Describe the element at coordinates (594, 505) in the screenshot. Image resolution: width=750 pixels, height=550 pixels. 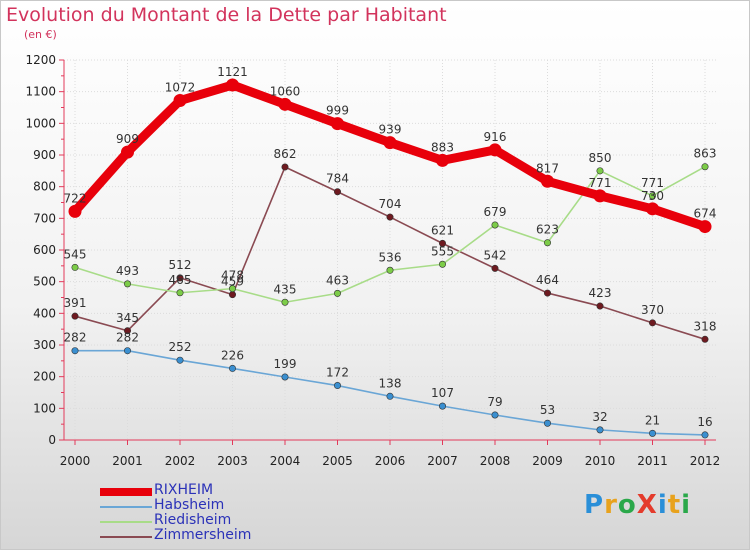
I see `logo-letter: P` at that location.